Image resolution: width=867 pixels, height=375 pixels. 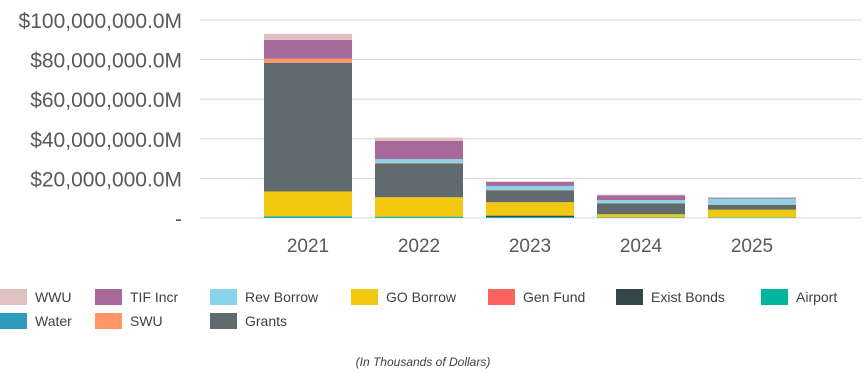 What do you see at coordinates (100, 21) in the screenshot?
I see `y-tick-label: $100,000,000.0M` at bounding box center [100, 21].